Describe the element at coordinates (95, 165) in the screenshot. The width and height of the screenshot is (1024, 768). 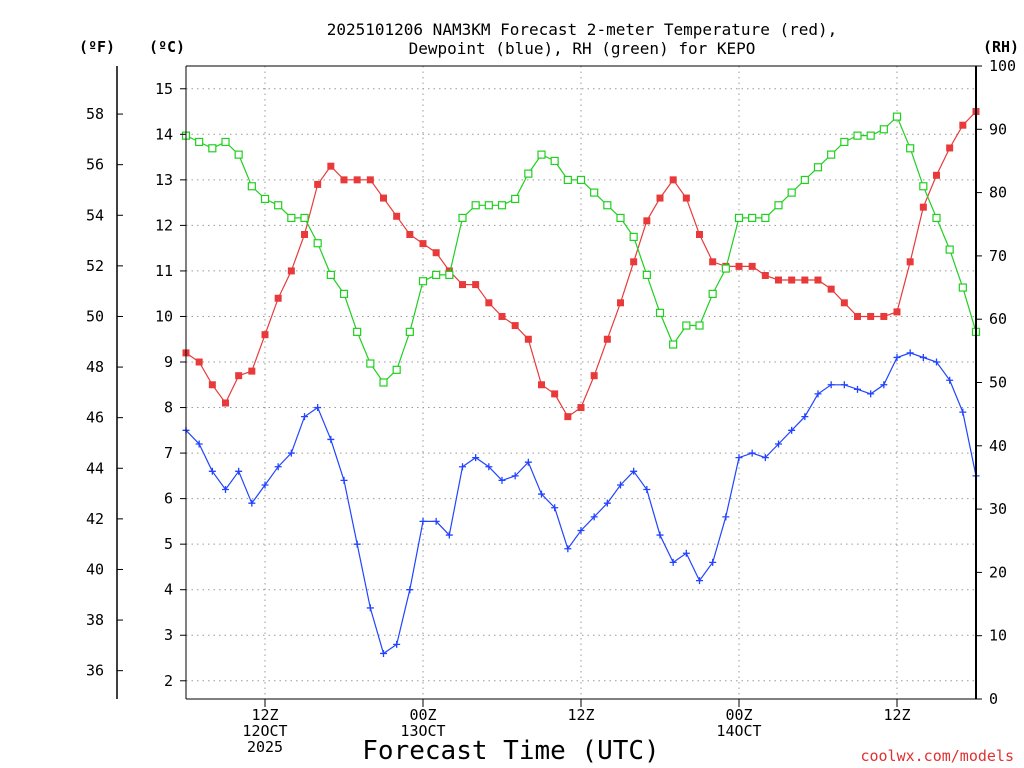
I see `fahrenheit-tick-label-56: 56` at that location.